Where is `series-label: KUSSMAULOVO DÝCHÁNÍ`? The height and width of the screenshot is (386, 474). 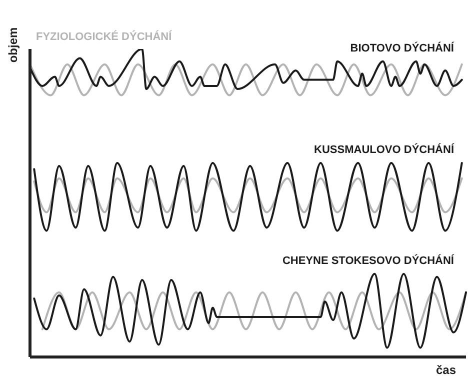
series-label: KUSSMAULOVO DÝCHÁNÍ is located at coordinates (384, 149).